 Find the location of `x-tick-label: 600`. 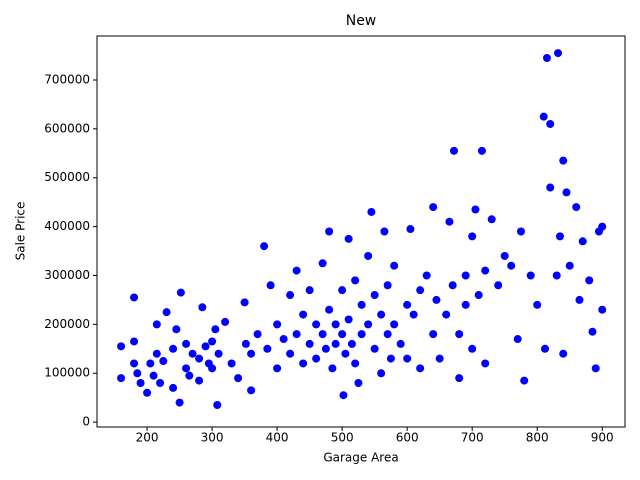

x-tick-label: 600 is located at coordinates (407, 438).